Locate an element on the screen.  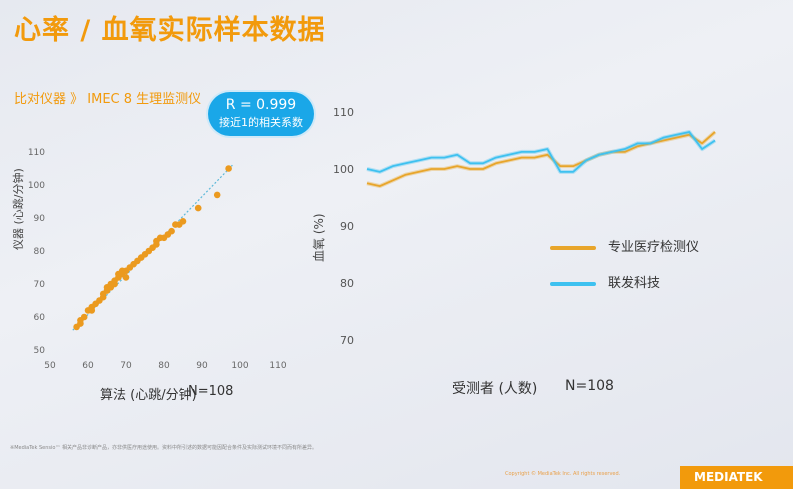
x-tick-label: 110 is located at coordinates (277, 366).